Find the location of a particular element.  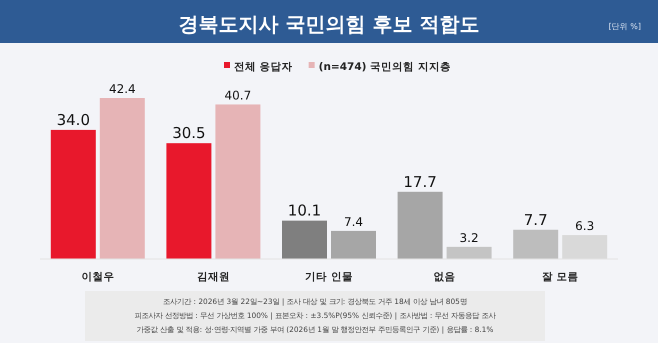

data-label: 10.1 is located at coordinates (305, 211).